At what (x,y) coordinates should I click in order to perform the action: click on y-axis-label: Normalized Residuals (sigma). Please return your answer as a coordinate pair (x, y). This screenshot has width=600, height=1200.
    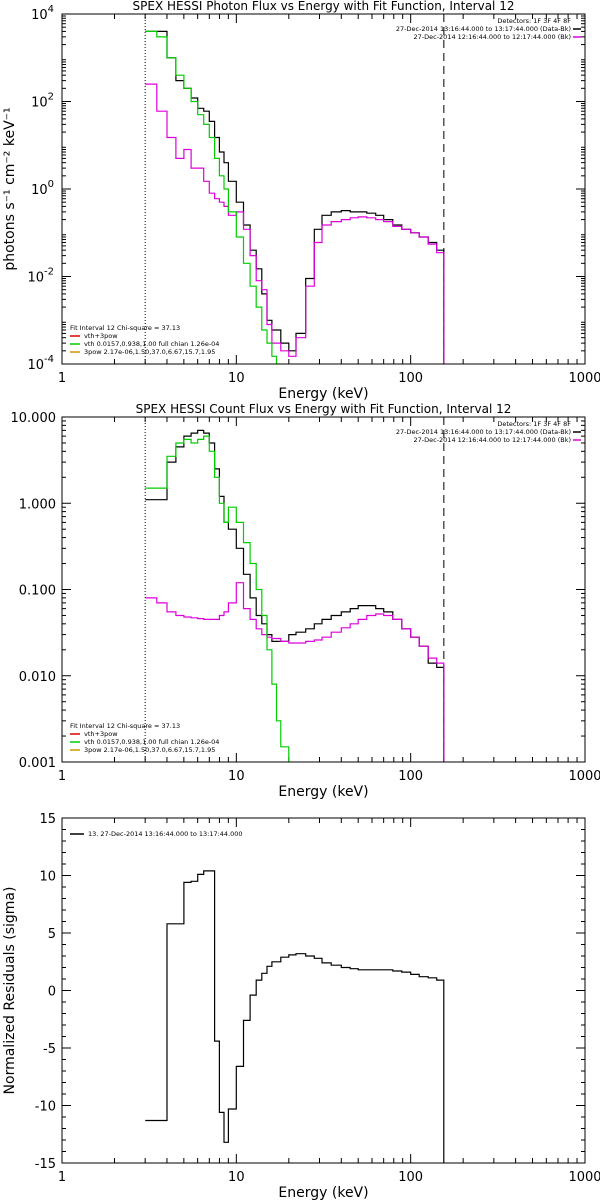
    Looking at the image, I should click on (10, 991).